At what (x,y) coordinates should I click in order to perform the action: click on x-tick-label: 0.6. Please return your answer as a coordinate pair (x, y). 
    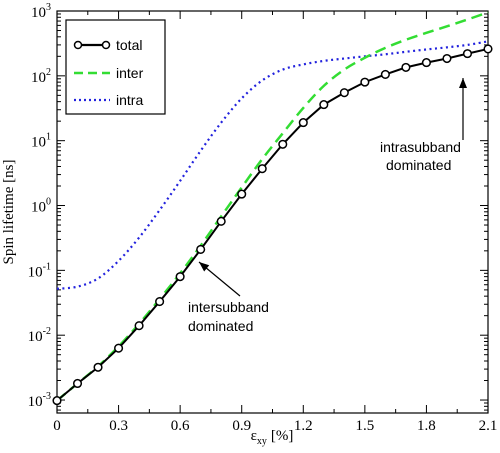
    Looking at the image, I should click on (180, 426).